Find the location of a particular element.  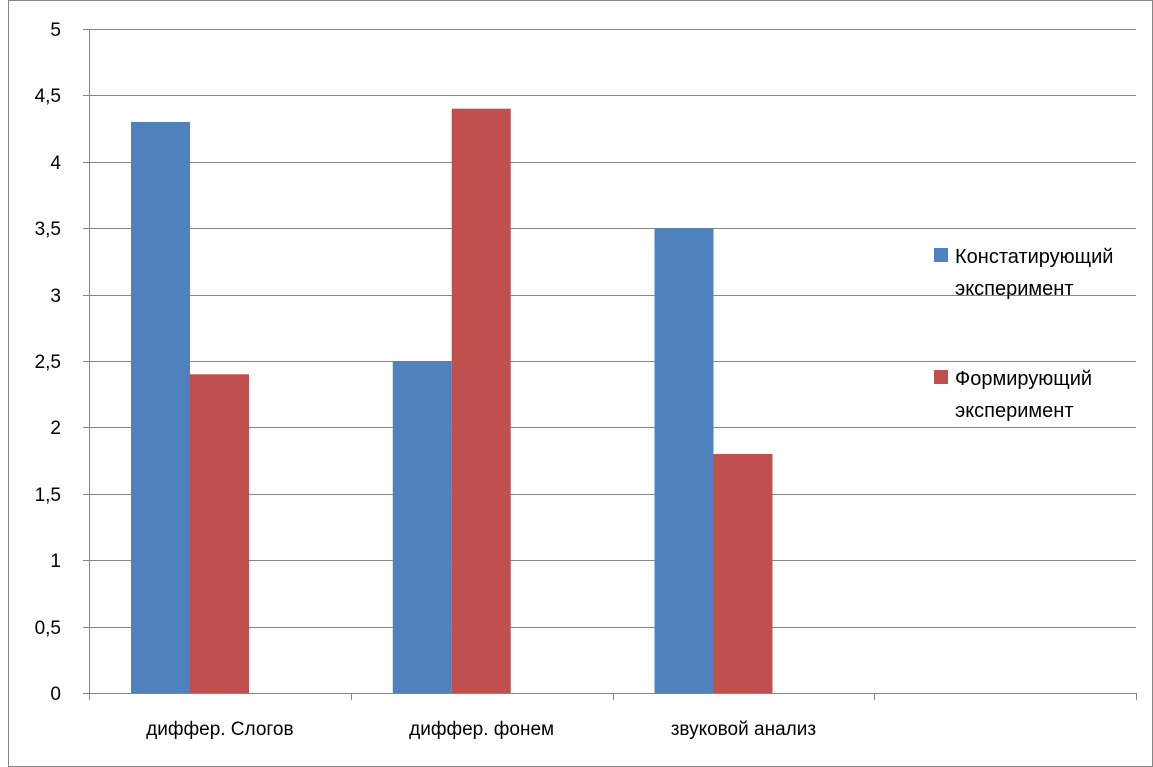

y-tick-label: 2 is located at coordinates (55, 428).